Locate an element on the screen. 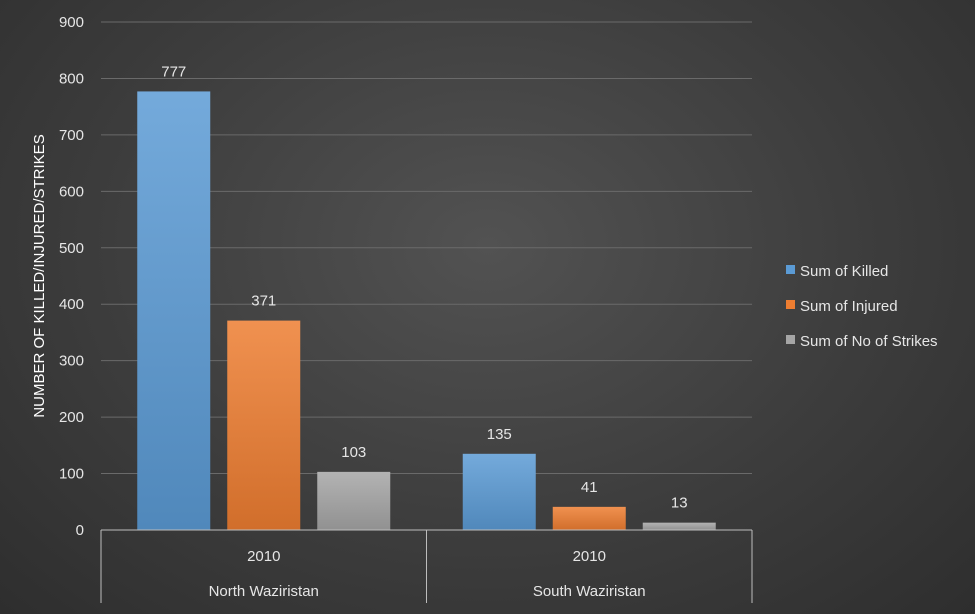  x-axis: 2010 North Waziristan 2010 South Waziristan is located at coordinates (426, 566).